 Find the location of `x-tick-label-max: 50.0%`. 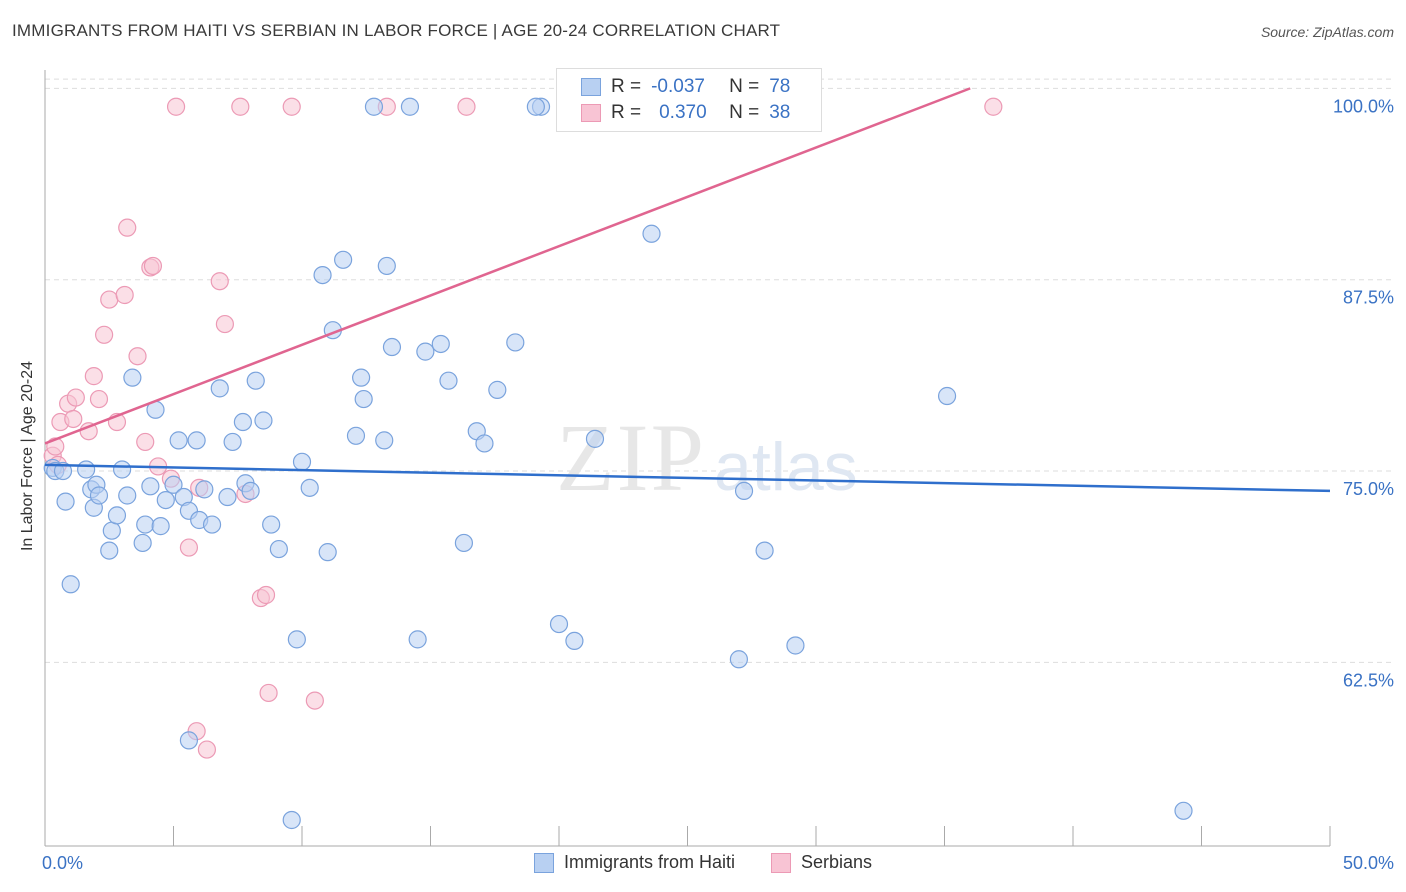

x-tick-label-max: 50.0% is located at coordinates (1368, 863).